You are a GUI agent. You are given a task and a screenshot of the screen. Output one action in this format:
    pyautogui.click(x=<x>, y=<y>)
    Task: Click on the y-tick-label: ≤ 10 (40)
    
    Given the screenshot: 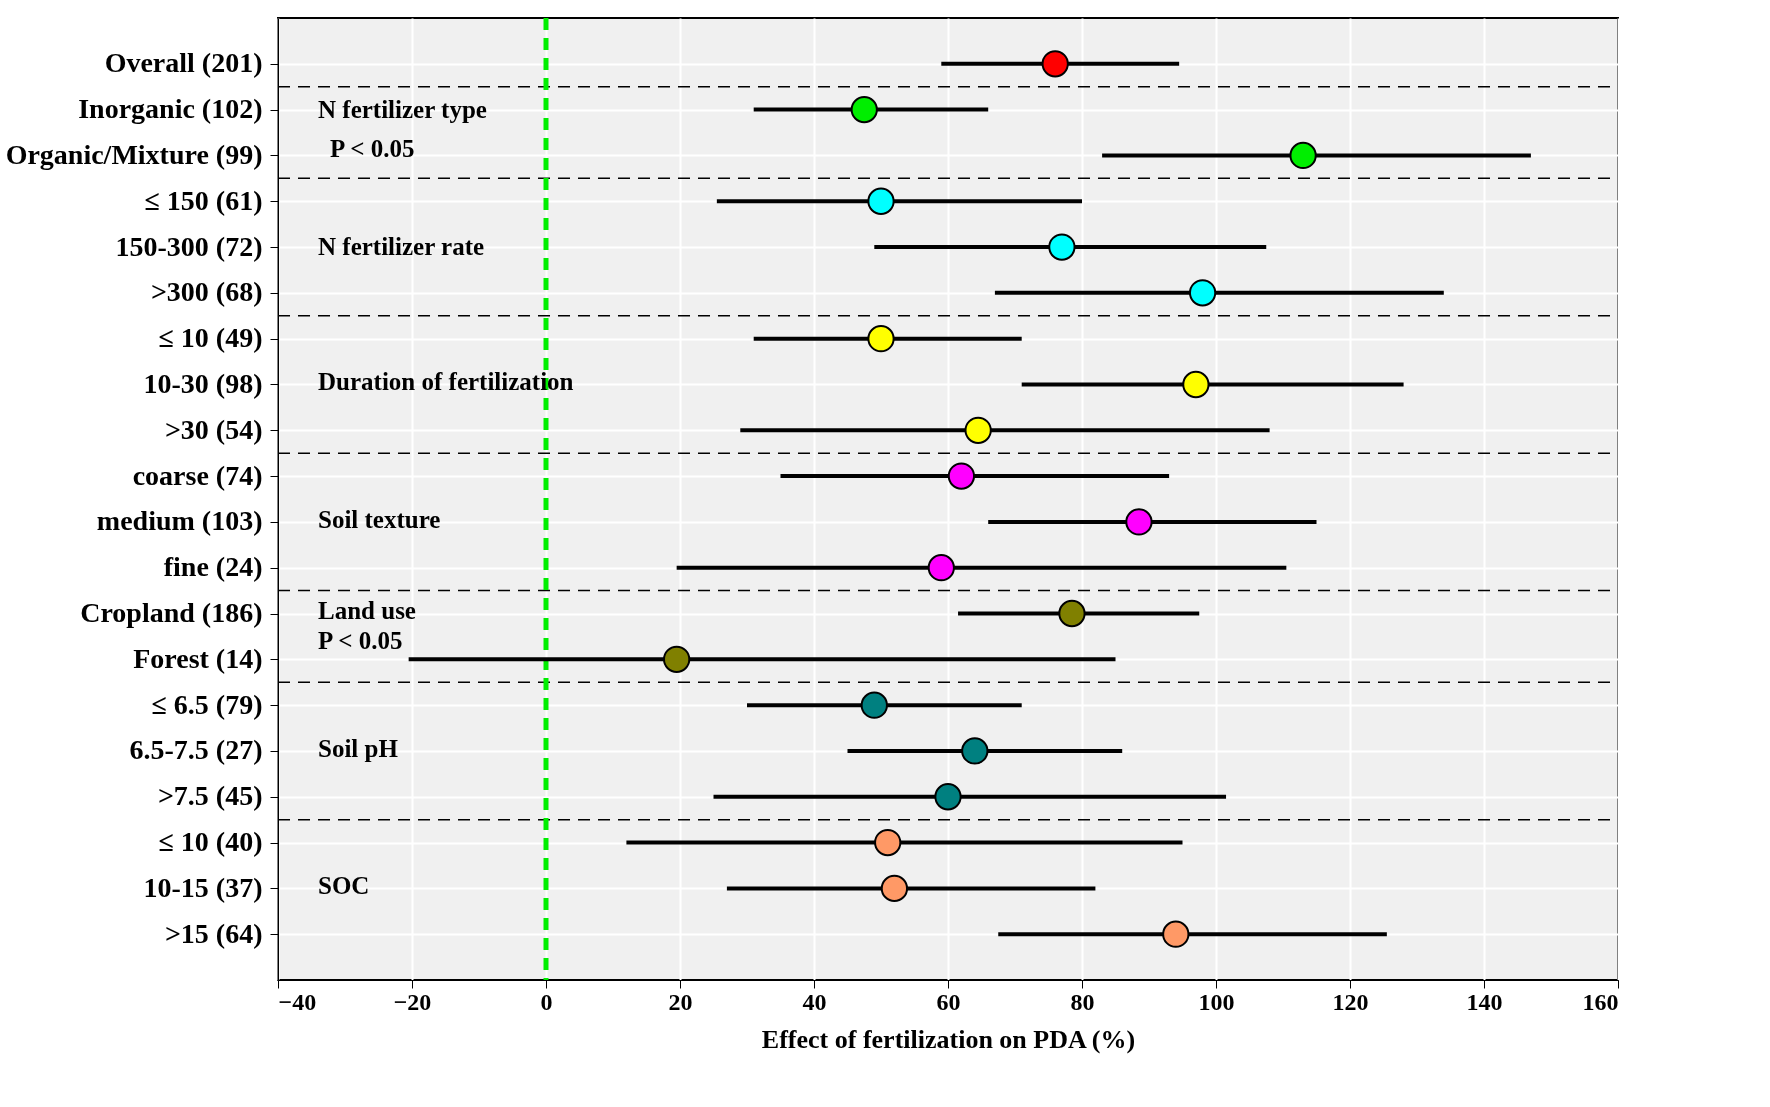 What is the action you would take?
    pyautogui.click(x=210, y=842)
    